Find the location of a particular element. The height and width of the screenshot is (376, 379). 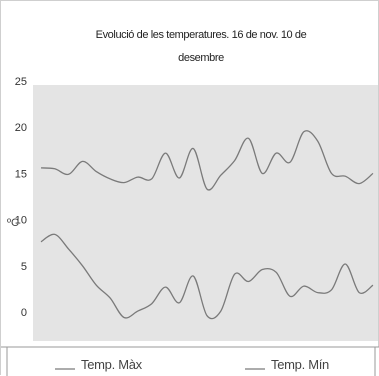

legend-area is located at coordinates (190, 361).